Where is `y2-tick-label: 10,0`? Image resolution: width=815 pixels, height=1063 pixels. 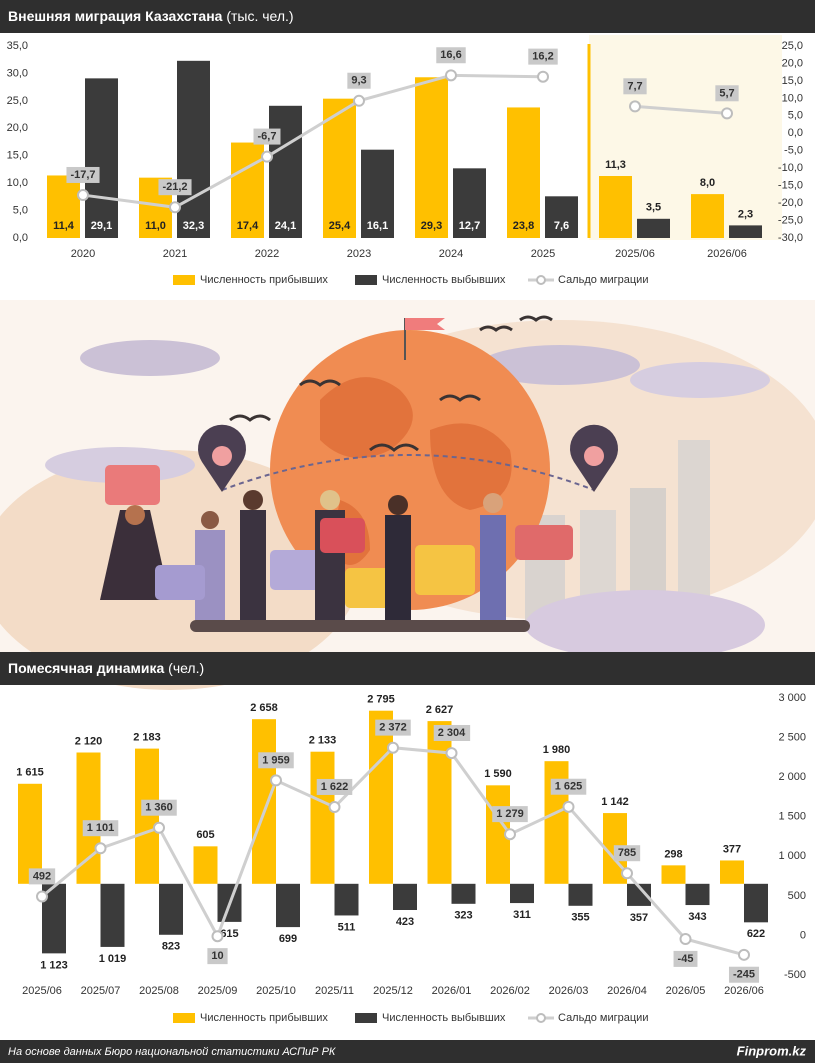
y2-tick-label: 10,0 is located at coordinates (792, 98).